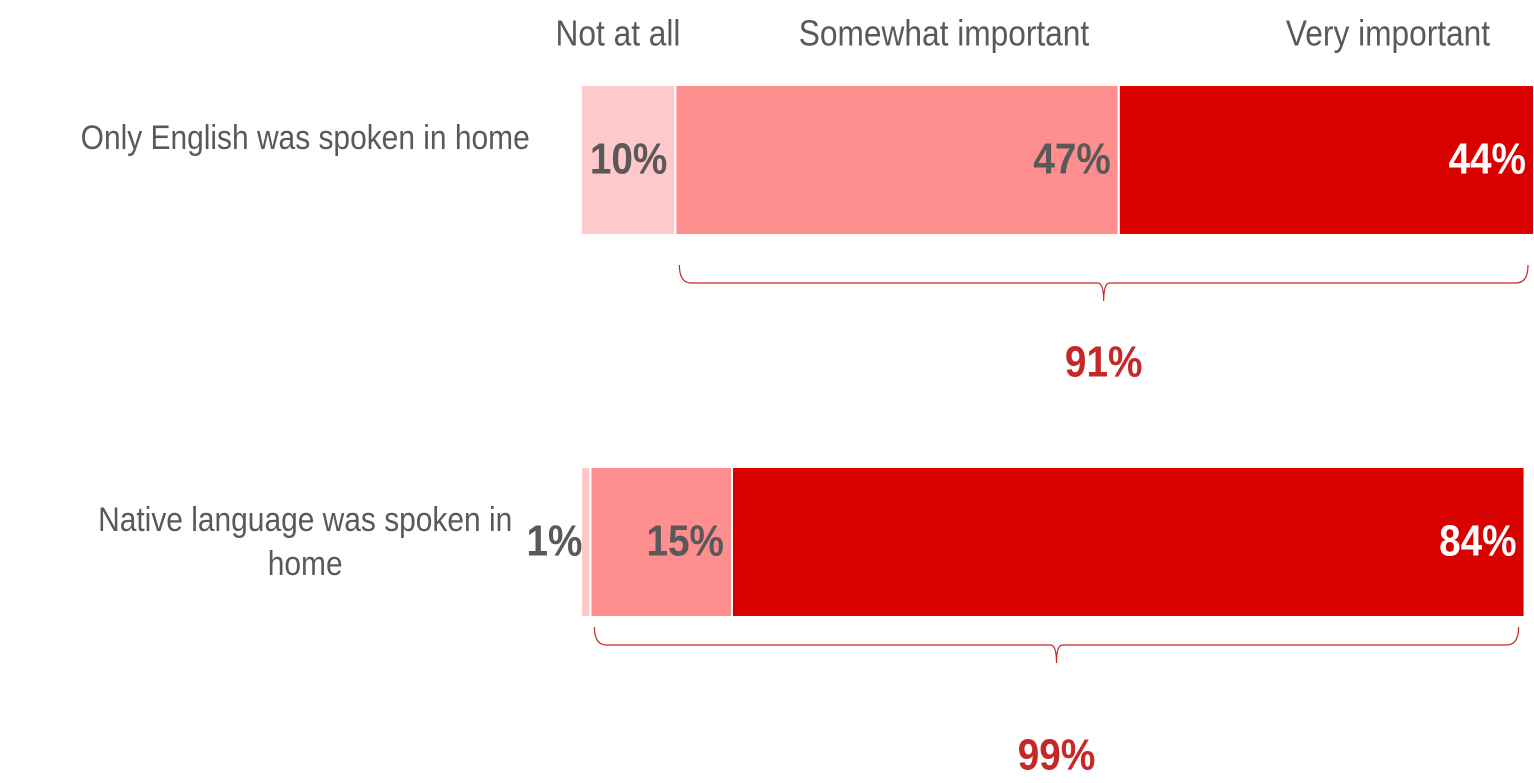 Image resolution: width=1534 pixels, height=783 pixels. I want to click on category-label: Only English was spoken in home, so click(305, 138).